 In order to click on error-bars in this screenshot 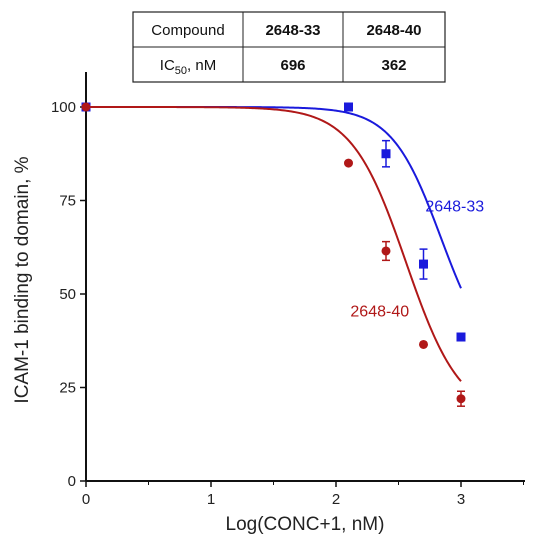, I will do `click(423, 273)`.